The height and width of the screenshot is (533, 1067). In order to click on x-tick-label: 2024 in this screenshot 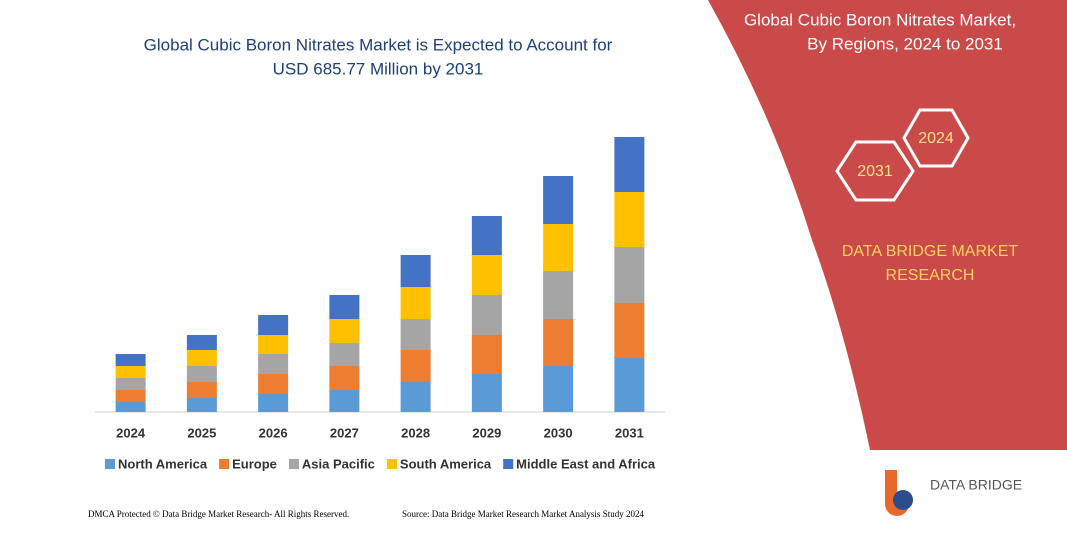, I will do `click(131, 432)`.